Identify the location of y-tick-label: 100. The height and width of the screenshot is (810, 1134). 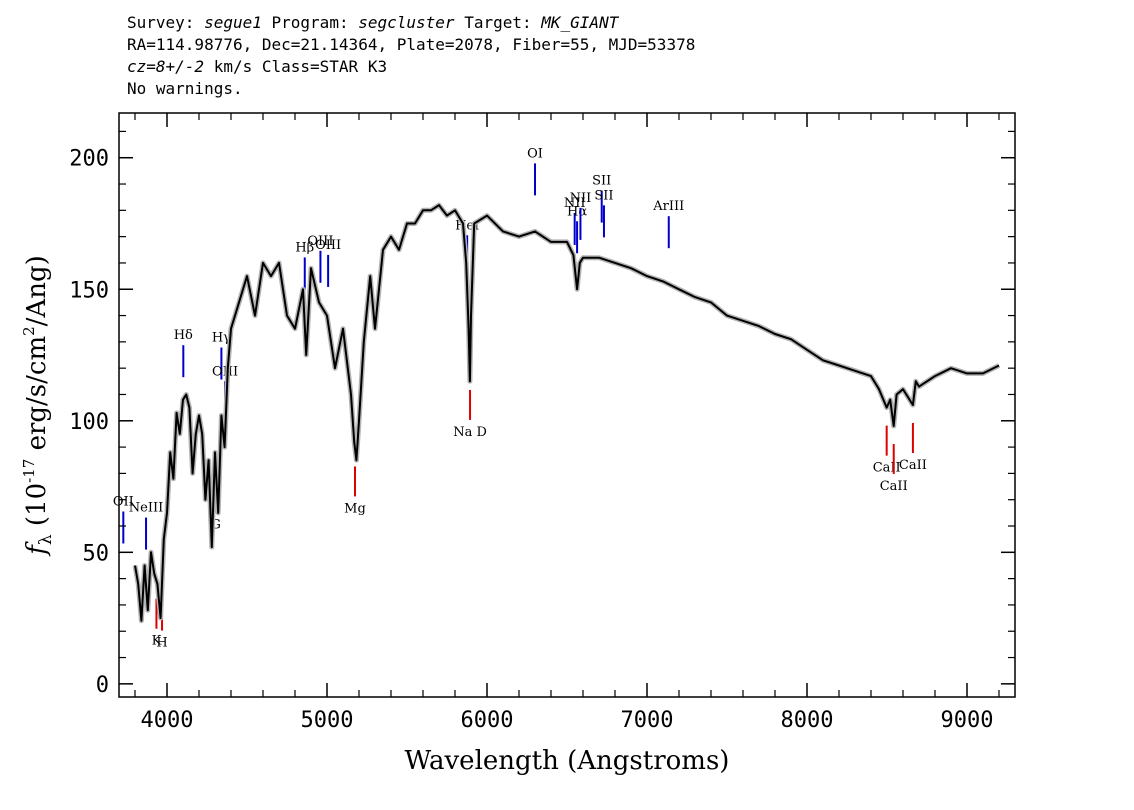
(89, 422).